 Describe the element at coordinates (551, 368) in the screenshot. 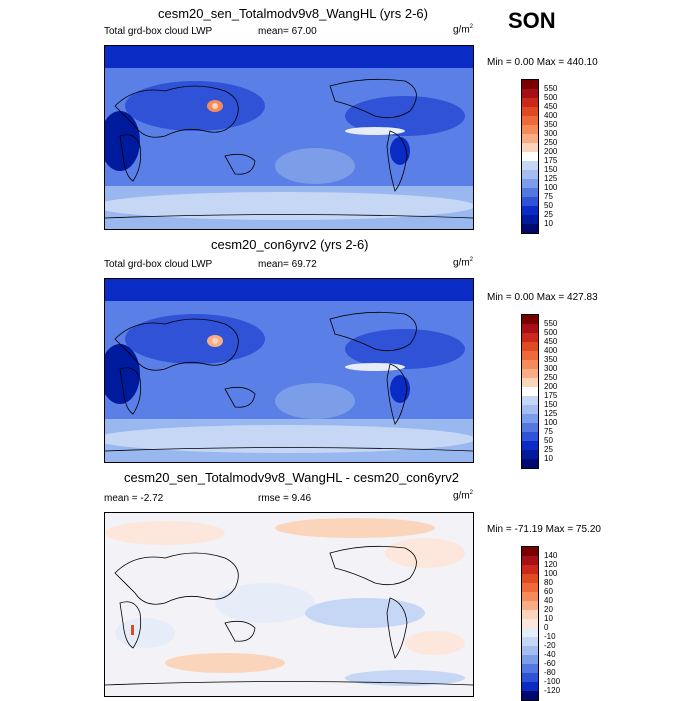

I see `panel2-colorbar-tick: 300` at that location.